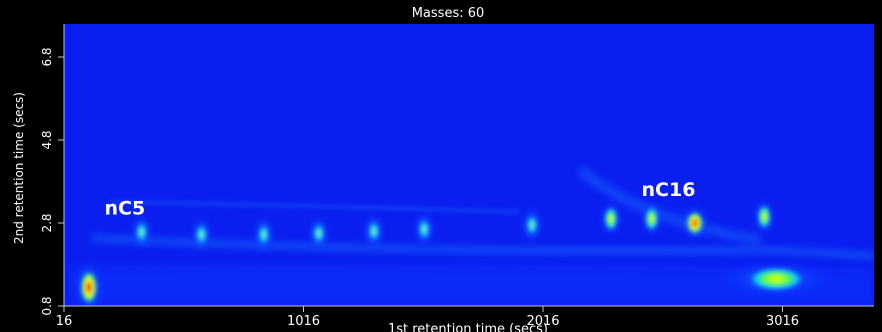  What do you see at coordinates (782, 321) in the screenshot?
I see `x-tick-label: 3016` at bounding box center [782, 321].